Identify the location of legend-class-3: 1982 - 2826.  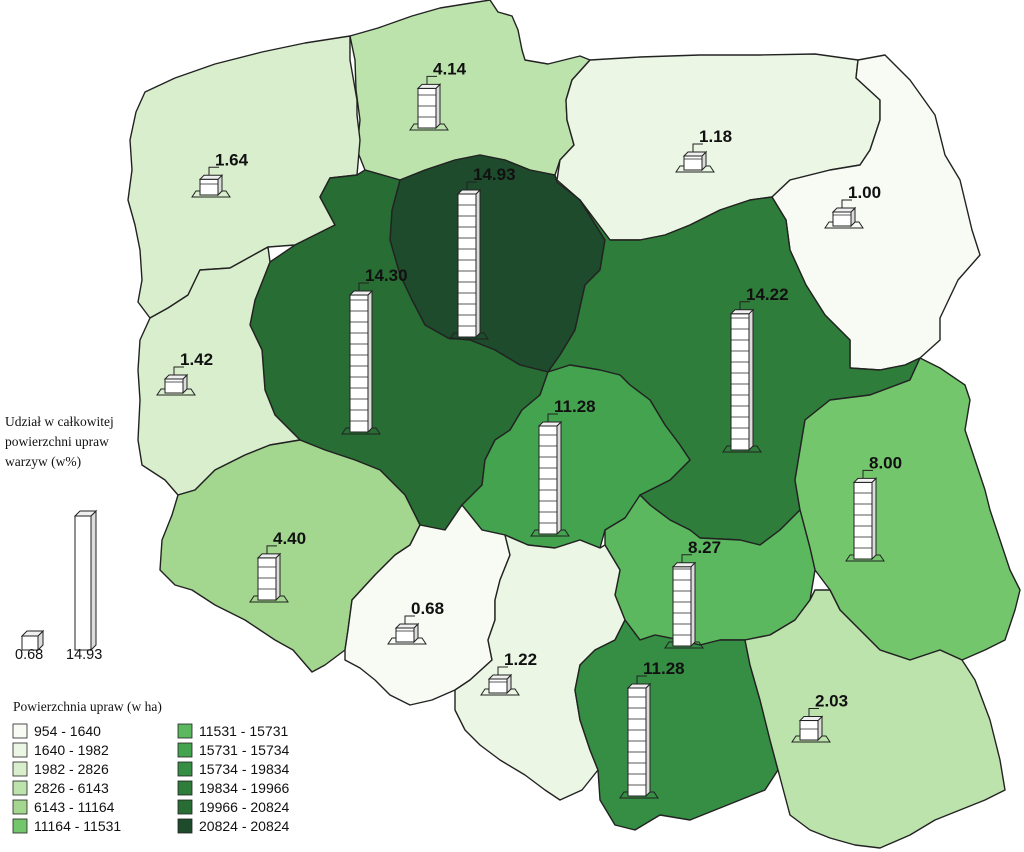
(60, 769).